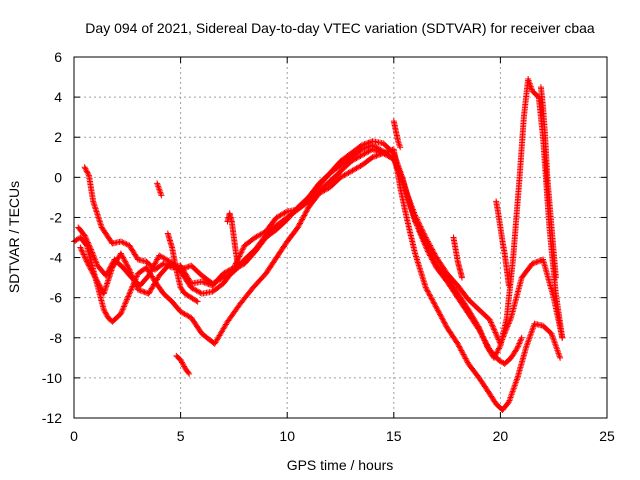  What do you see at coordinates (52, 418) in the screenshot?
I see `y-tick-label: -12` at bounding box center [52, 418].